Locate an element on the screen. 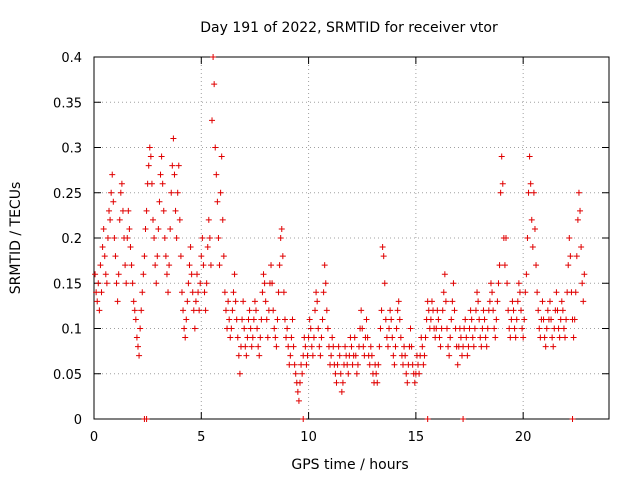  x-tick-label: 5 is located at coordinates (201, 437).